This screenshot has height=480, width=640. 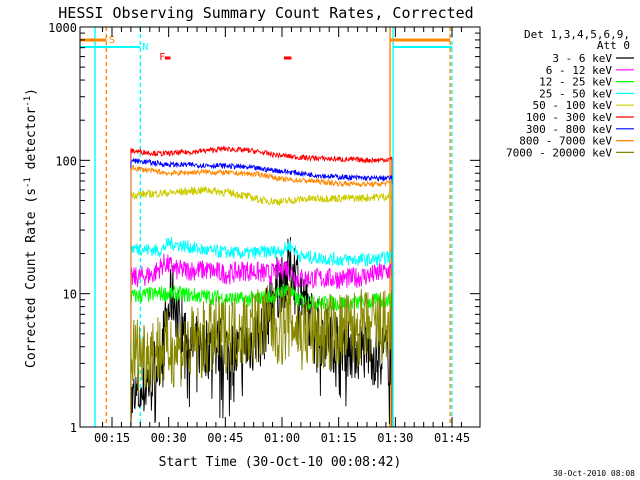 I want to click on flag-s: S, so click(x=112, y=40).